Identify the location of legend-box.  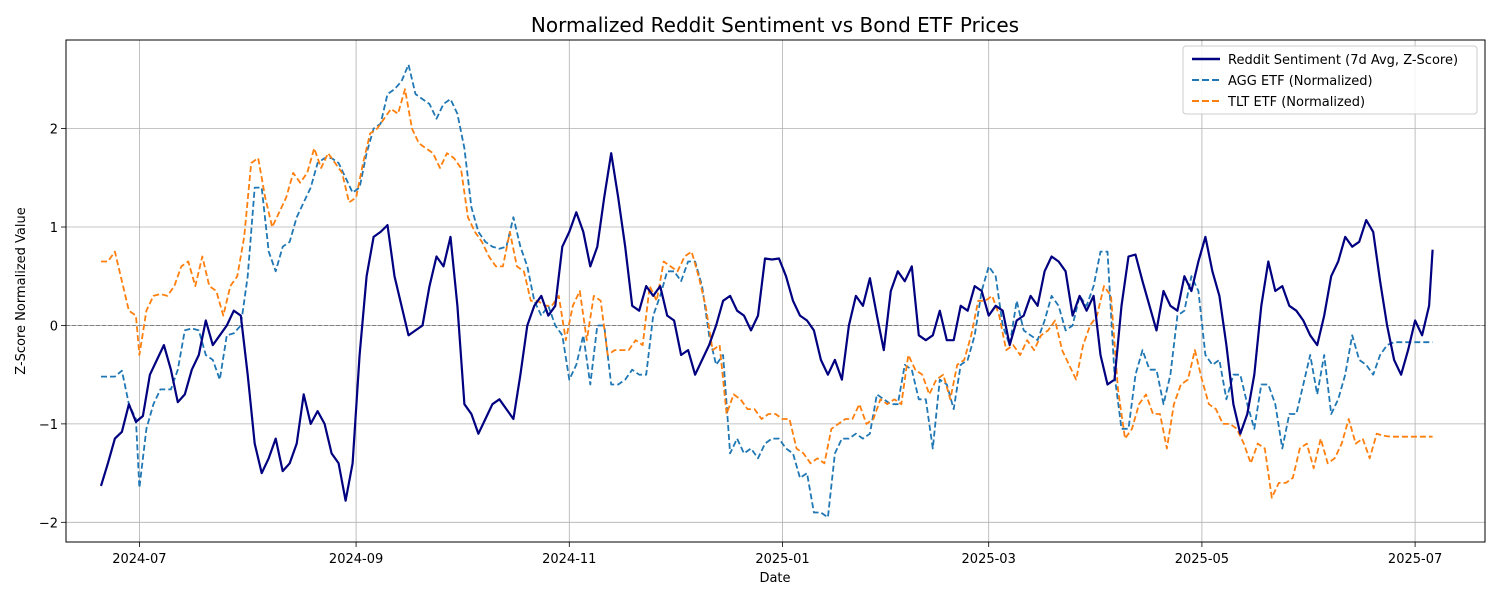
(1330, 80).